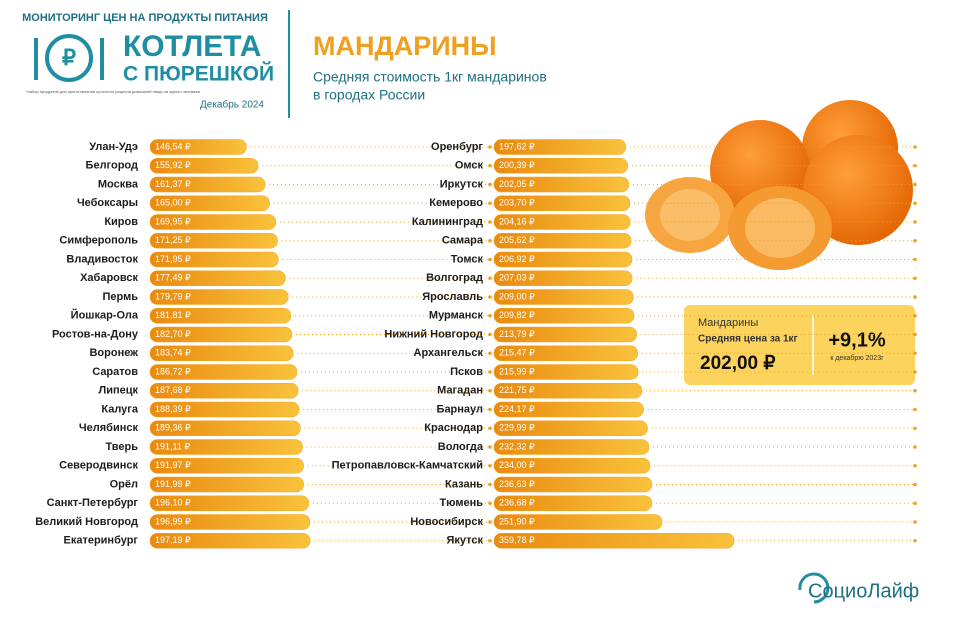 The height and width of the screenshot is (631, 960). Describe the element at coordinates (121, 222) in the screenshot. I see `city-label: Киров` at that location.